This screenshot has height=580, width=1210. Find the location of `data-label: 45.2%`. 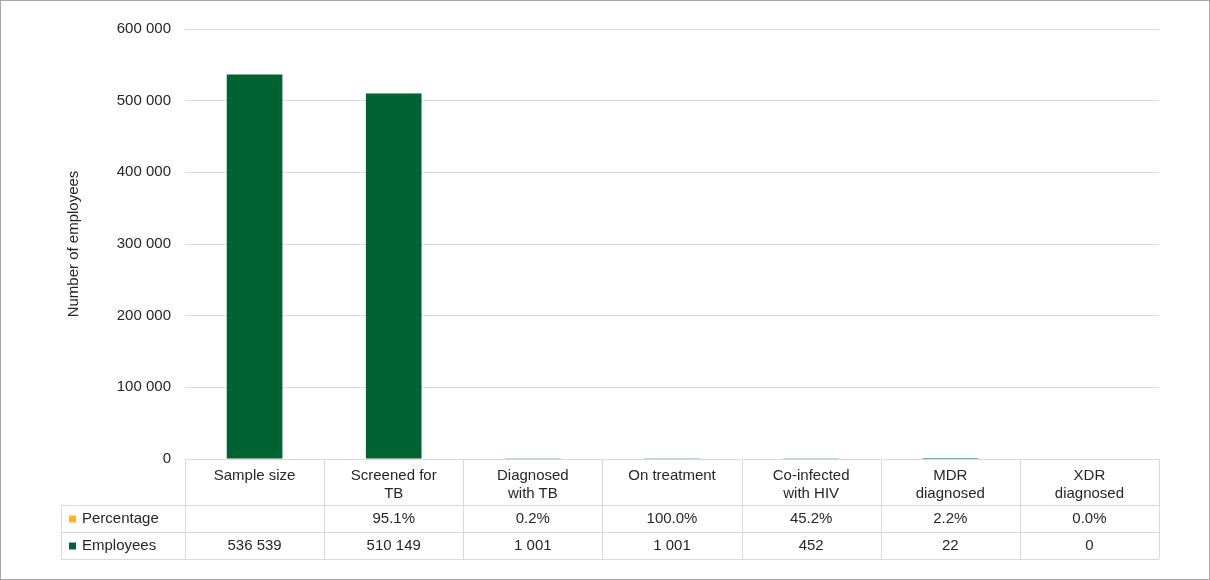

data-label: 45.2% is located at coordinates (811, 517).